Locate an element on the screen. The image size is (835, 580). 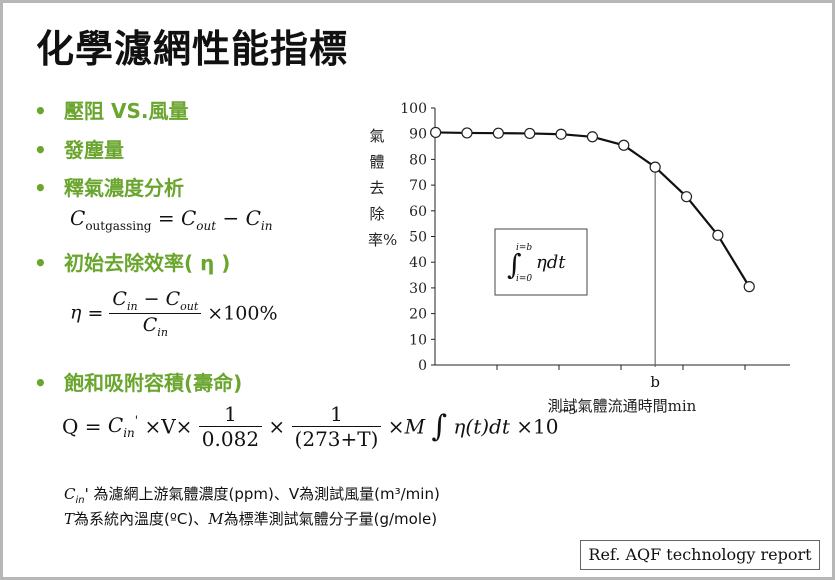
math-symbol: η is located at coordinates (76, 312).